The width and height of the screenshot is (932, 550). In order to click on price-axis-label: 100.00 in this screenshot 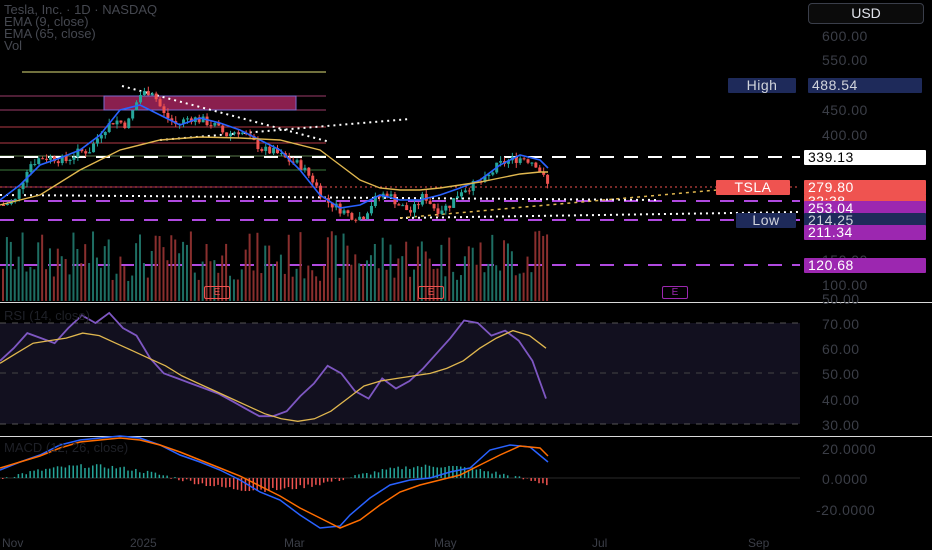, I will do `click(845, 285)`.